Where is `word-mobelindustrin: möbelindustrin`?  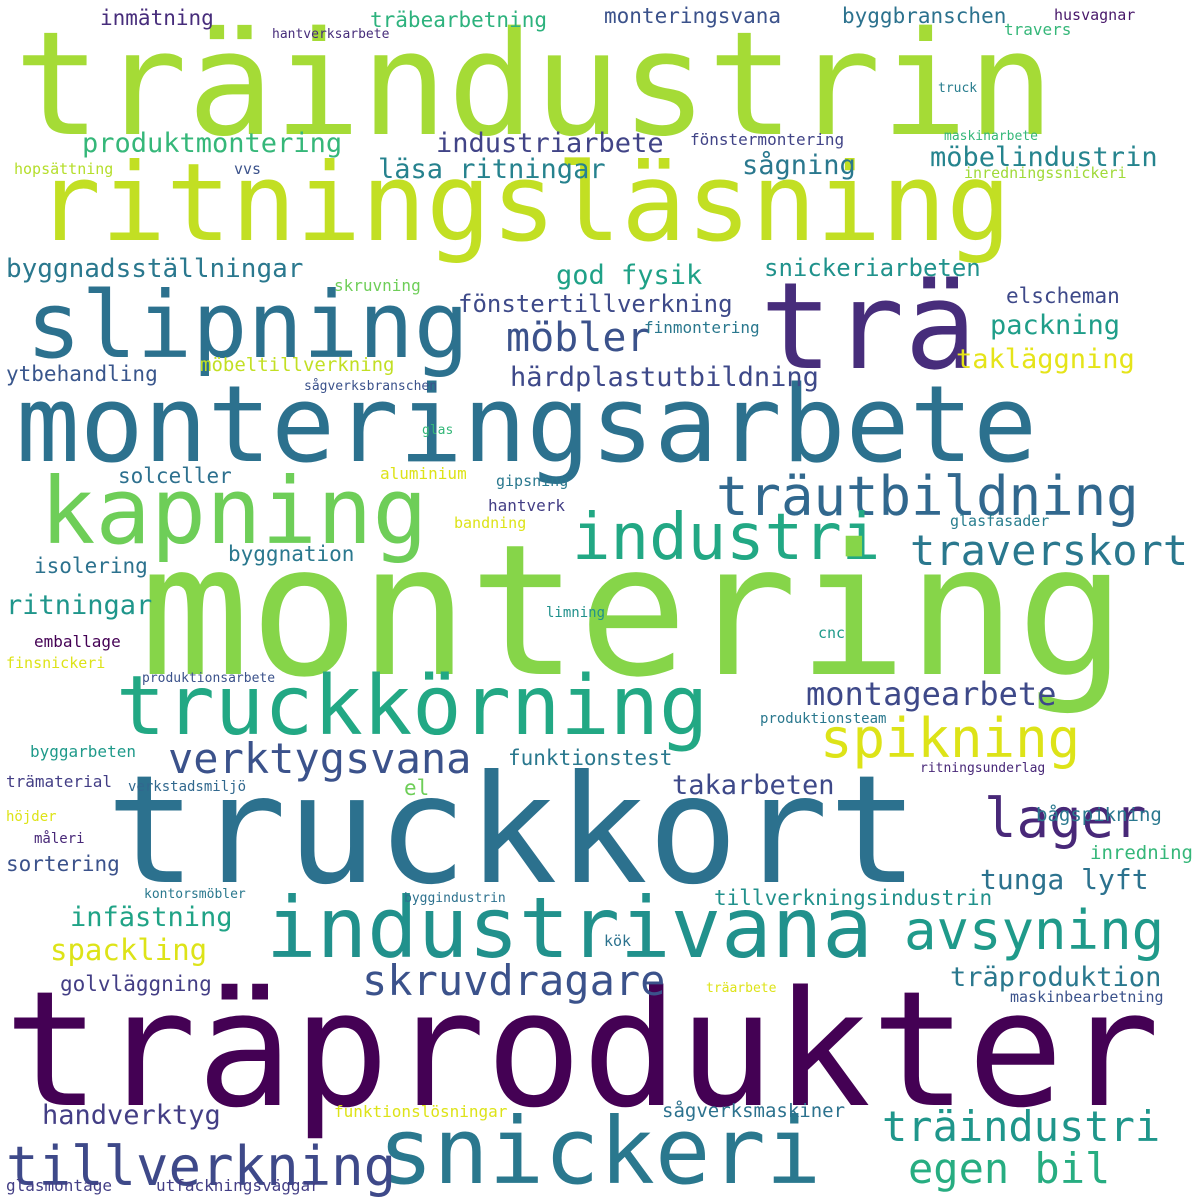
word-mobelindustrin: möbelindustrin is located at coordinates (1044, 157).